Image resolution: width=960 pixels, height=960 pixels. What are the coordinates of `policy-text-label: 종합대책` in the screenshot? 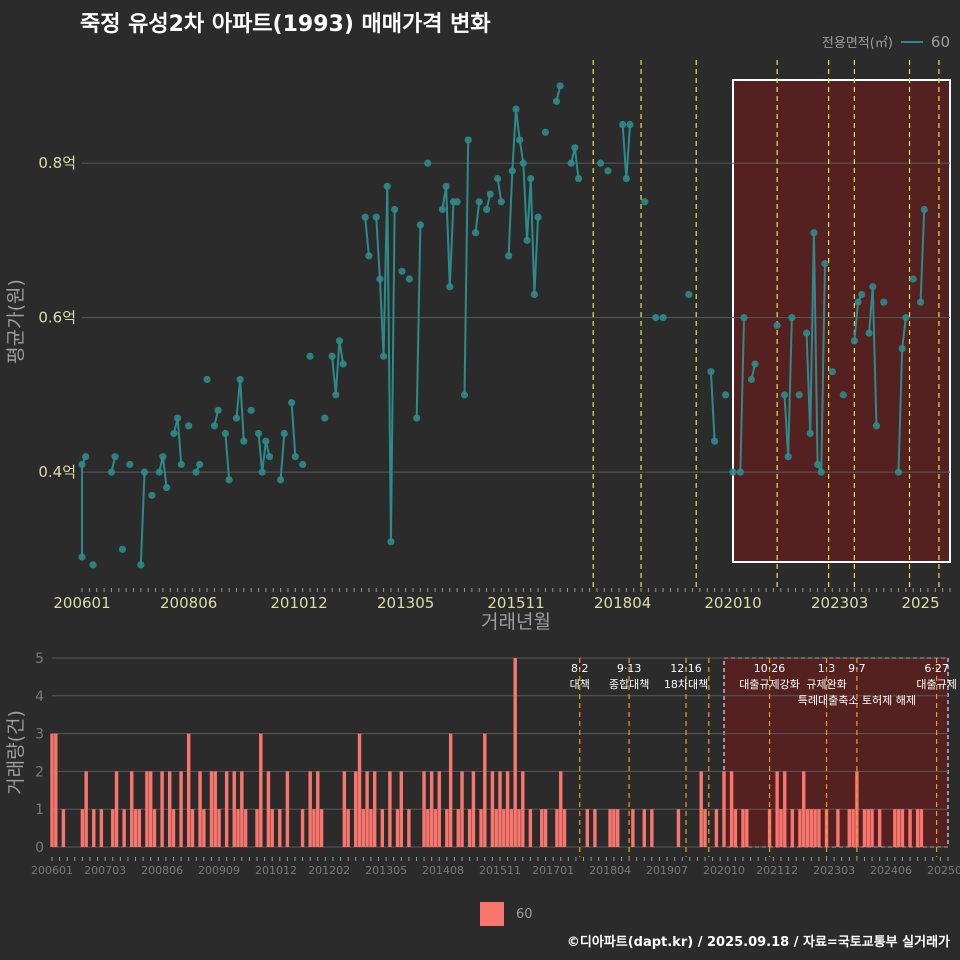 It's located at (629, 684).